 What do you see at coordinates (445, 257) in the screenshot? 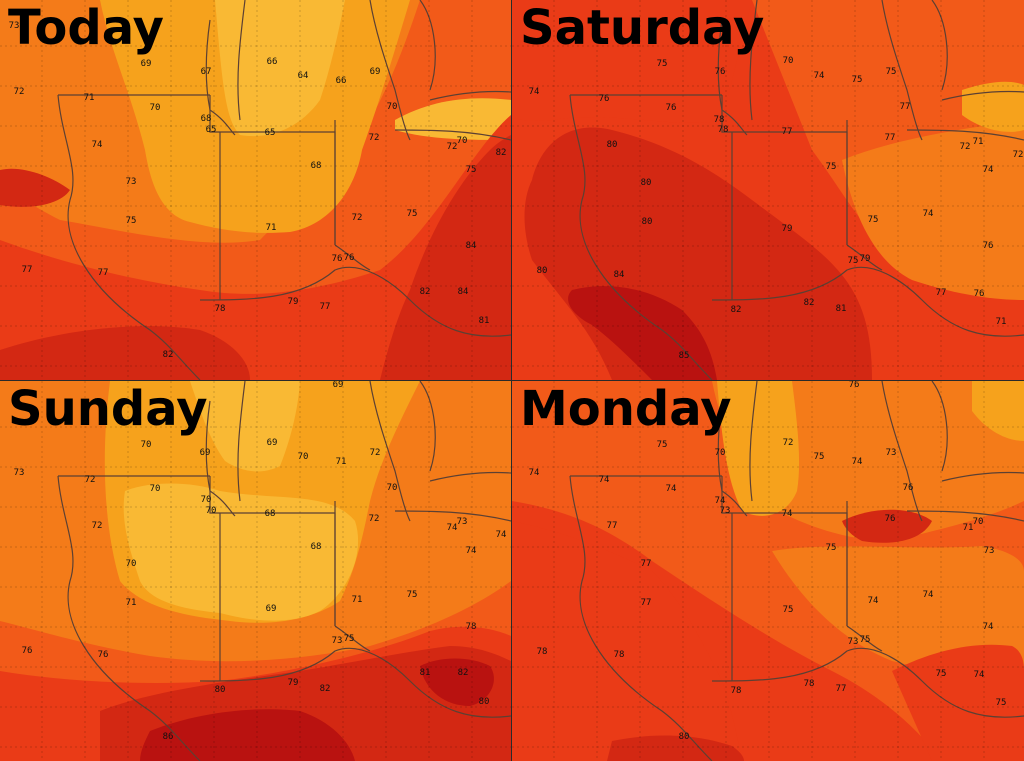
I see `zone-80s` at bounding box center [445, 257].